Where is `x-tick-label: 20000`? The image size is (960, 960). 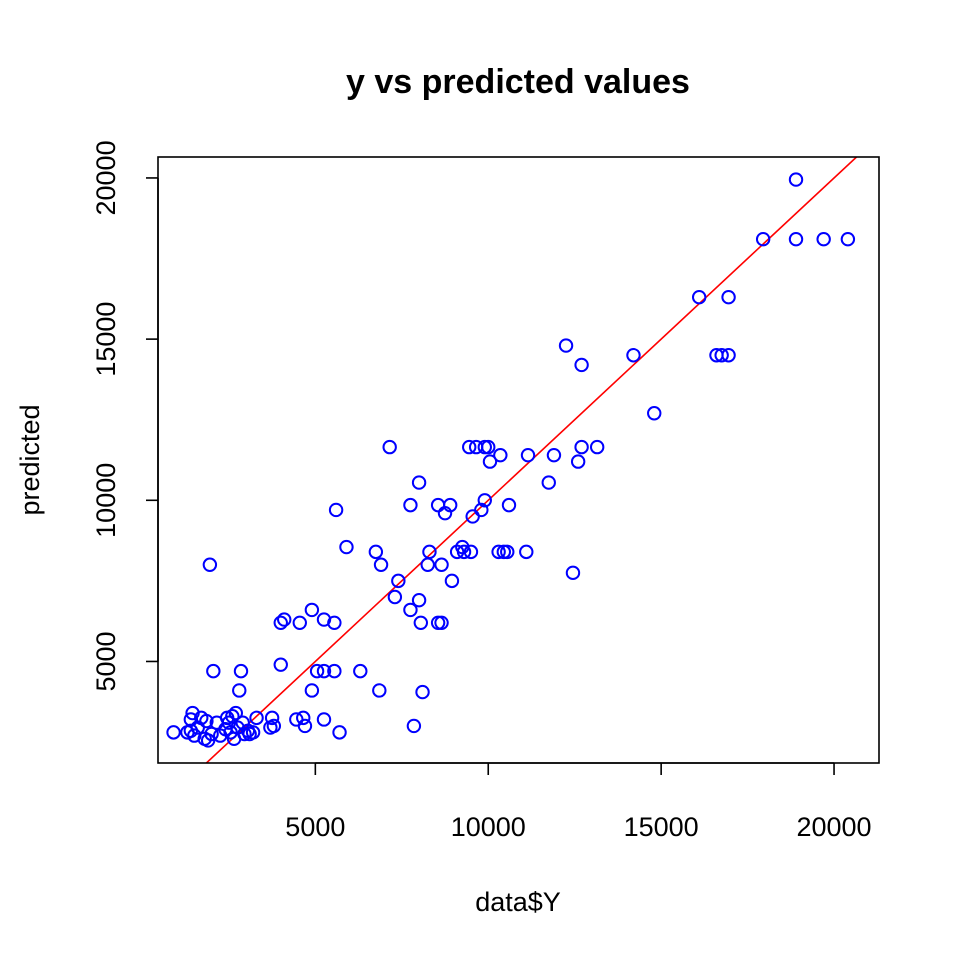 x-tick-label: 20000 is located at coordinates (833, 827).